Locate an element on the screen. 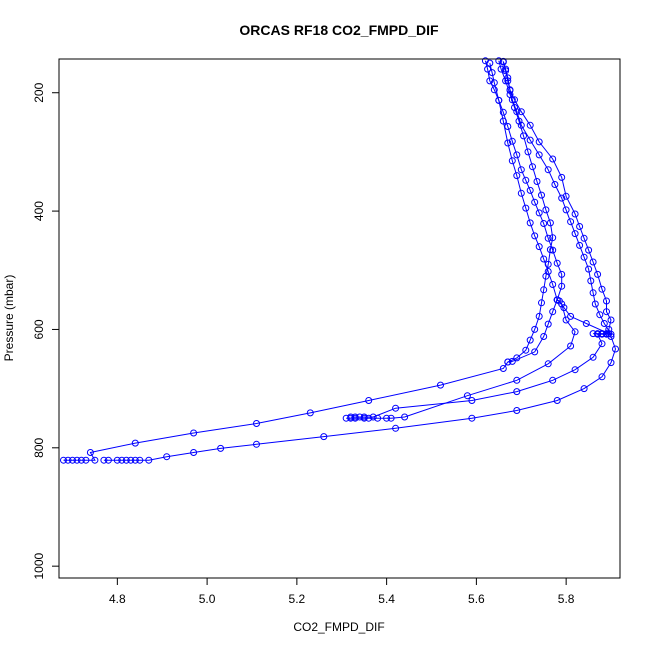  y-tick-label: 600 is located at coordinates (39, 329).